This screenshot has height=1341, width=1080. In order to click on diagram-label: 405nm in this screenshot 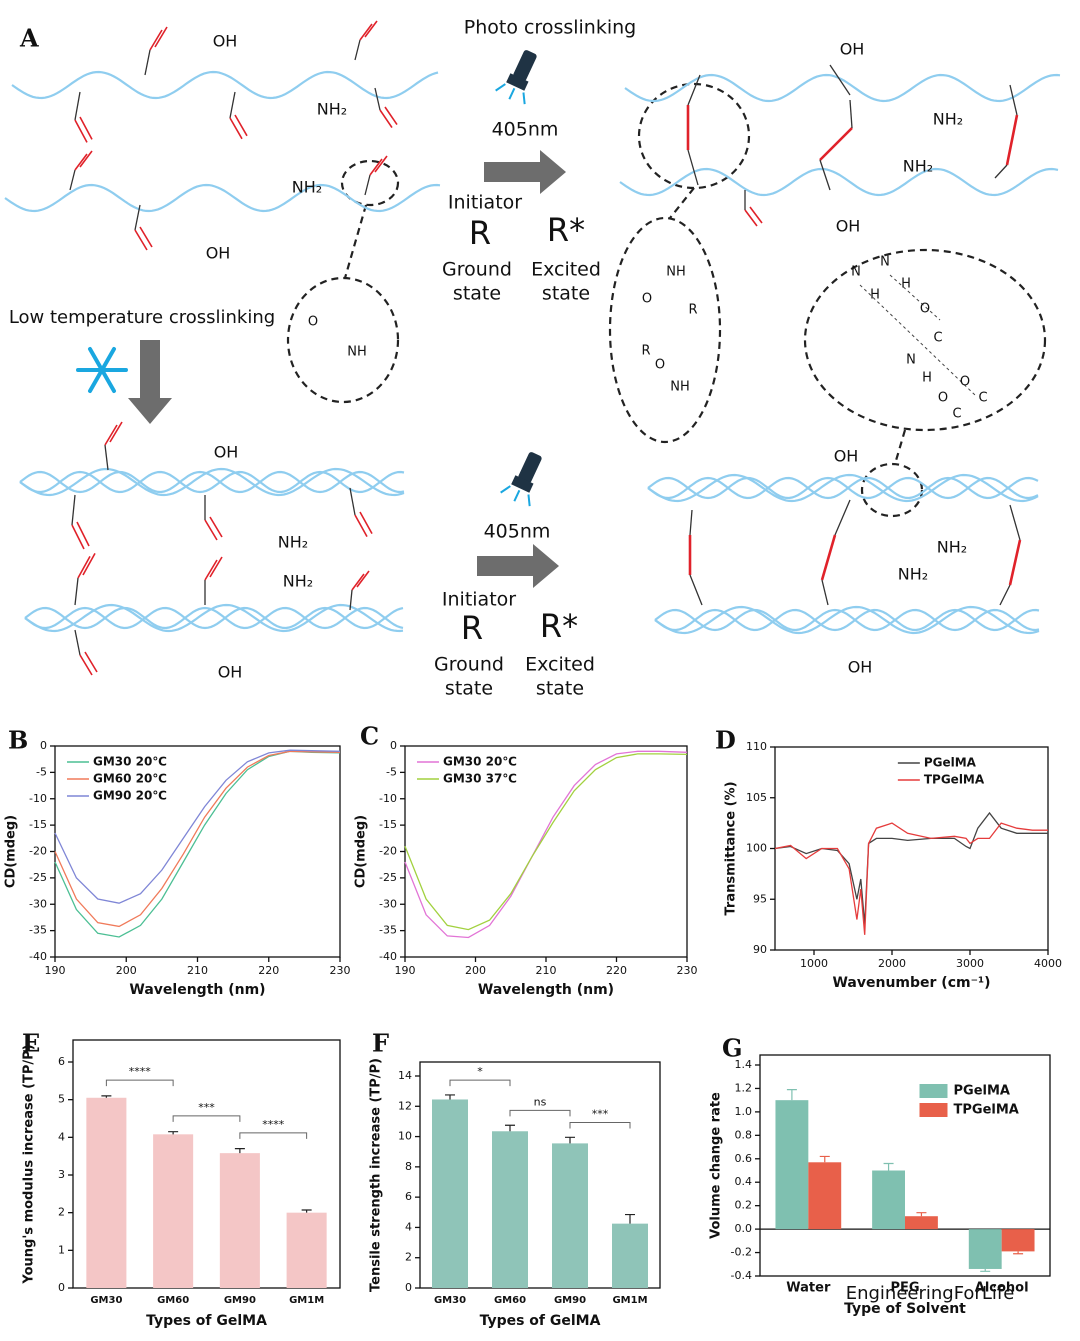, I will do `click(525, 130)`.